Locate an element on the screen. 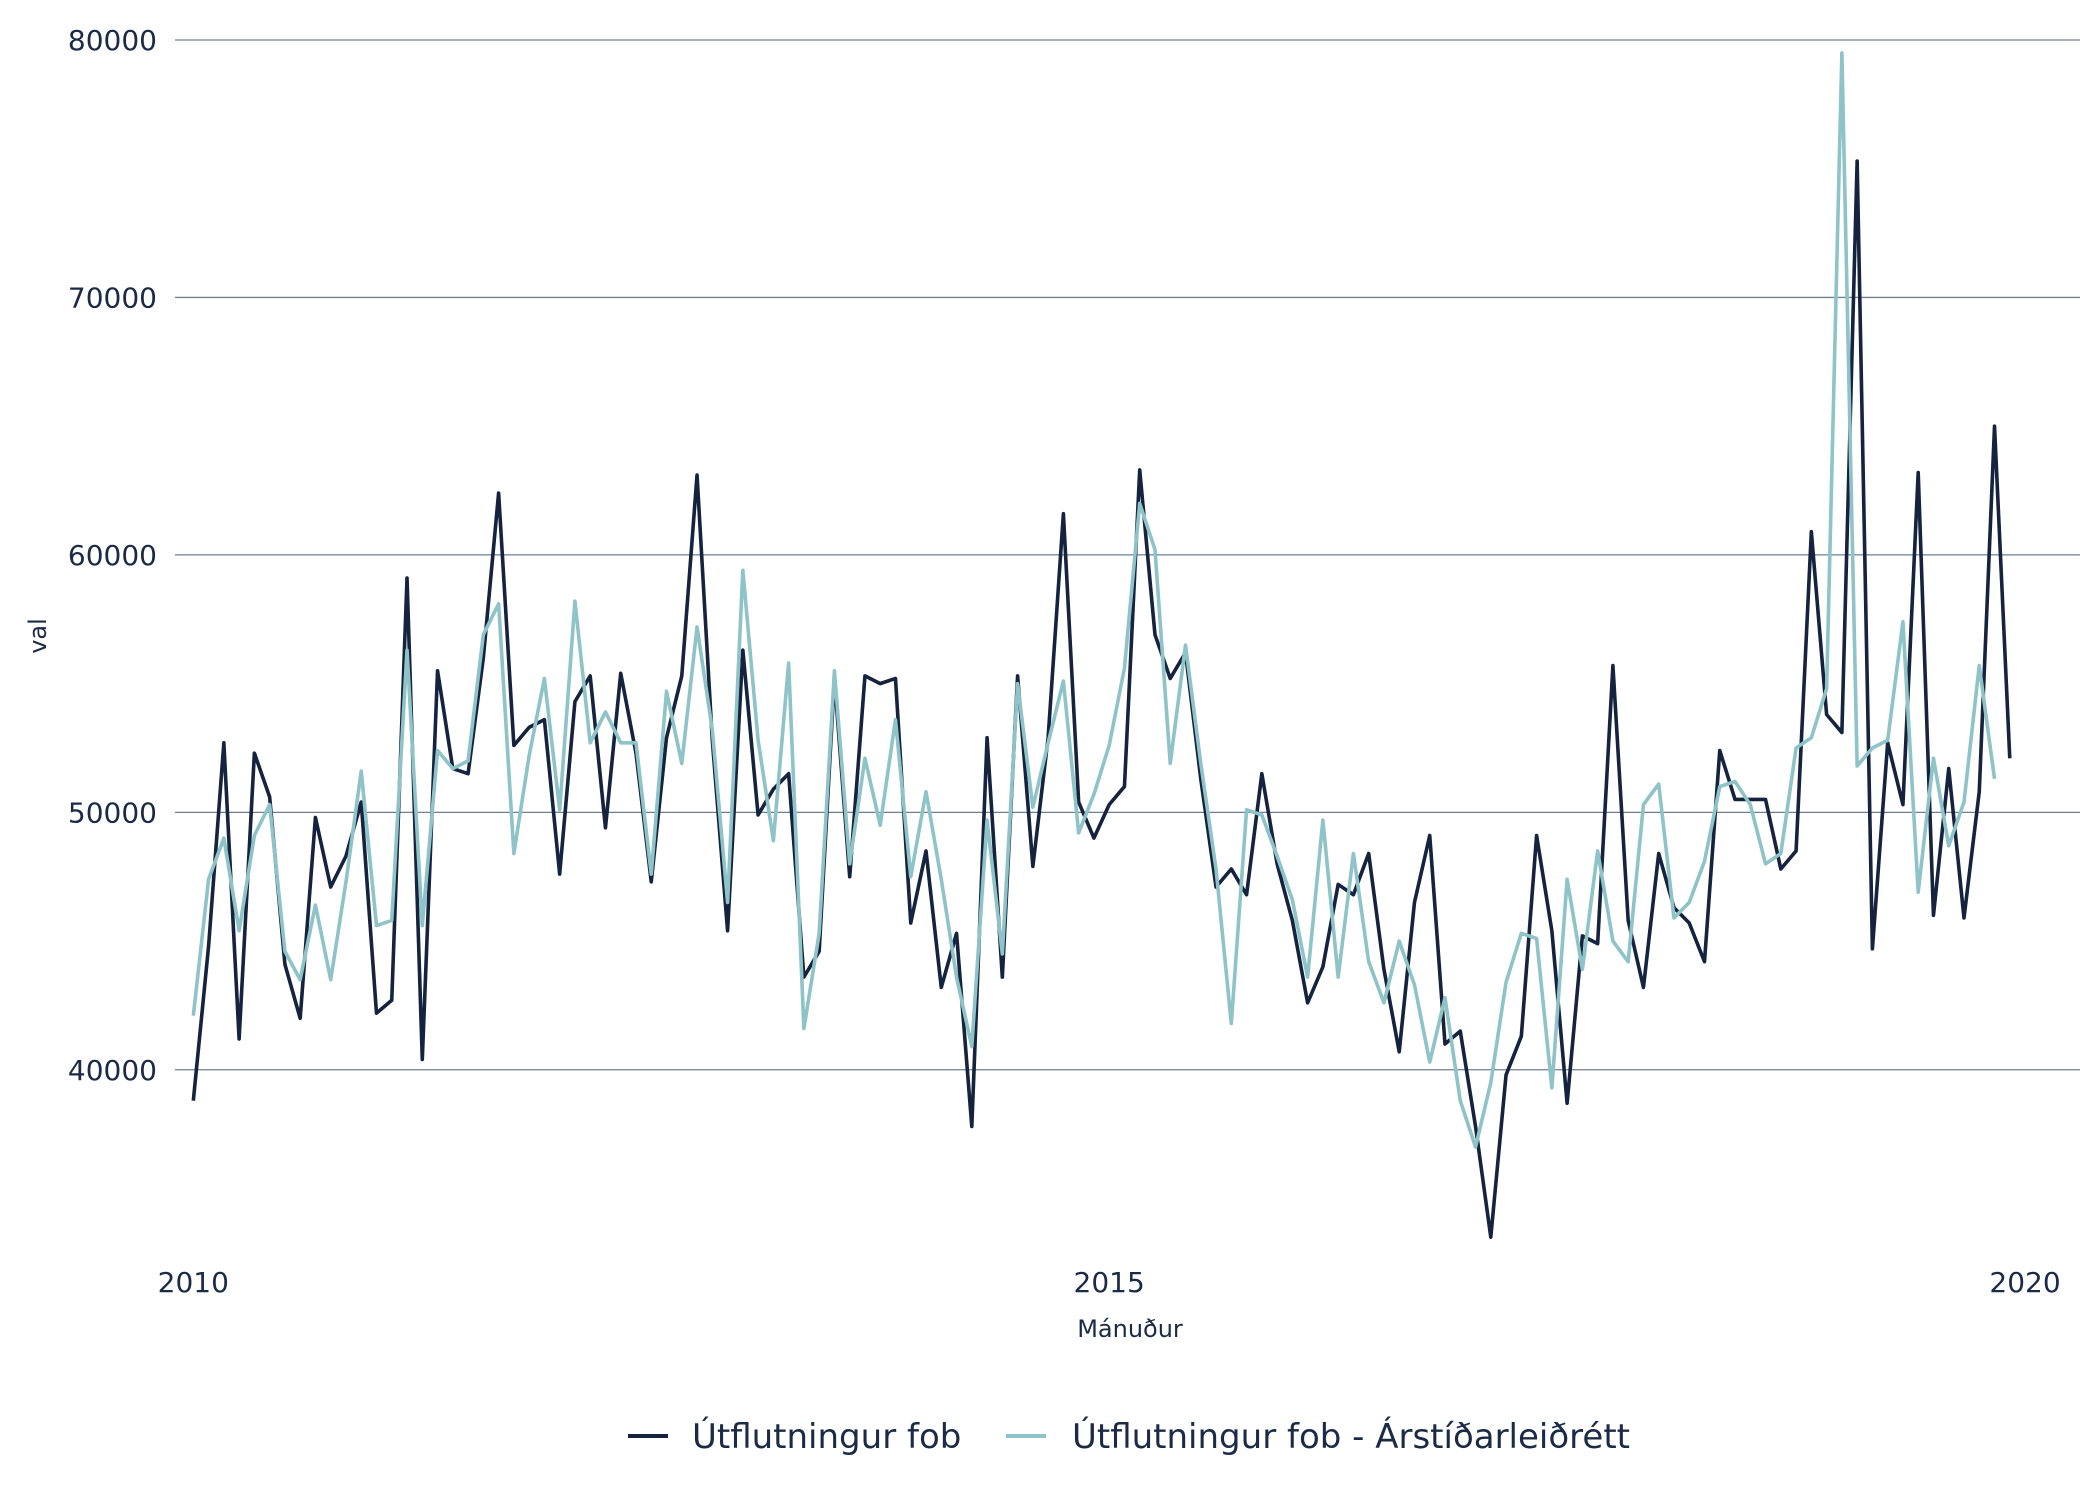 This screenshot has width=2100, height=1500. x-tick-label: 2020 is located at coordinates (2024, 1282).